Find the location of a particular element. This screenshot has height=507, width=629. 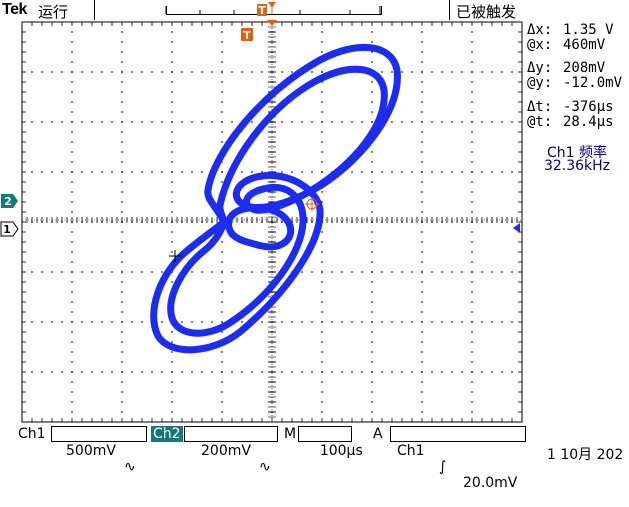

right-level-marker is located at coordinates (516, 228).